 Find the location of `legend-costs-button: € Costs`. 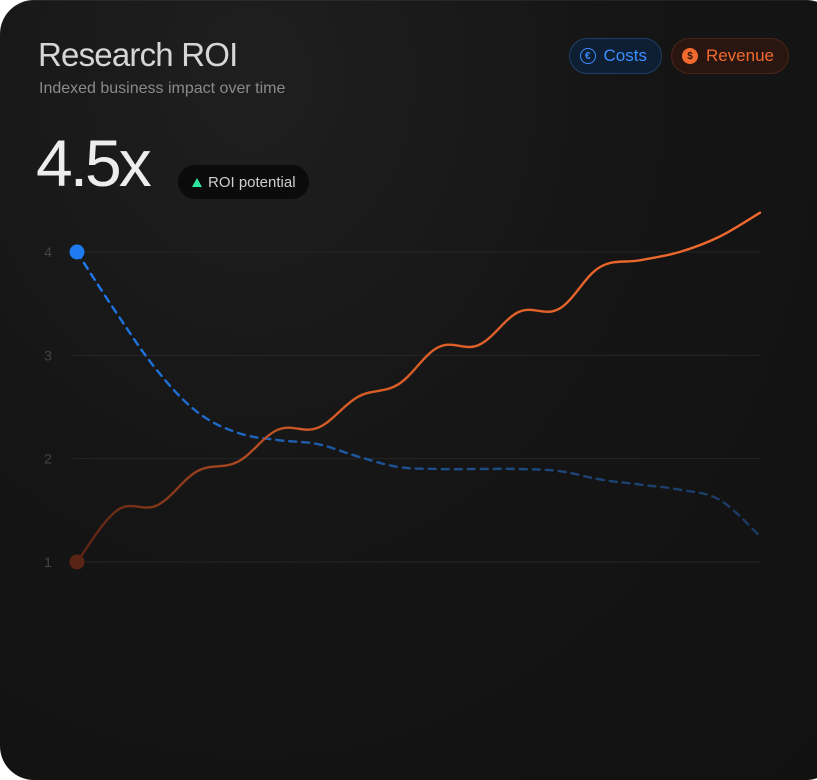

legend-costs-button: € Costs is located at coordinates (615, 56).